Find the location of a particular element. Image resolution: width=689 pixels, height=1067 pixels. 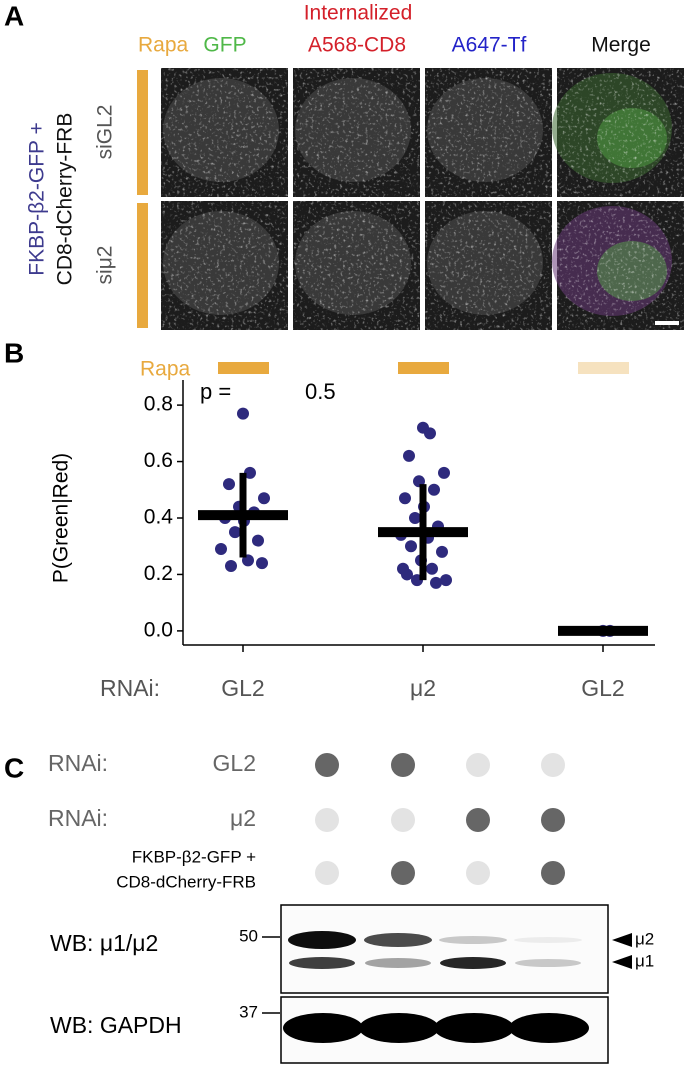

column-label: A568-CD8 is located at coordinates (357, 45).